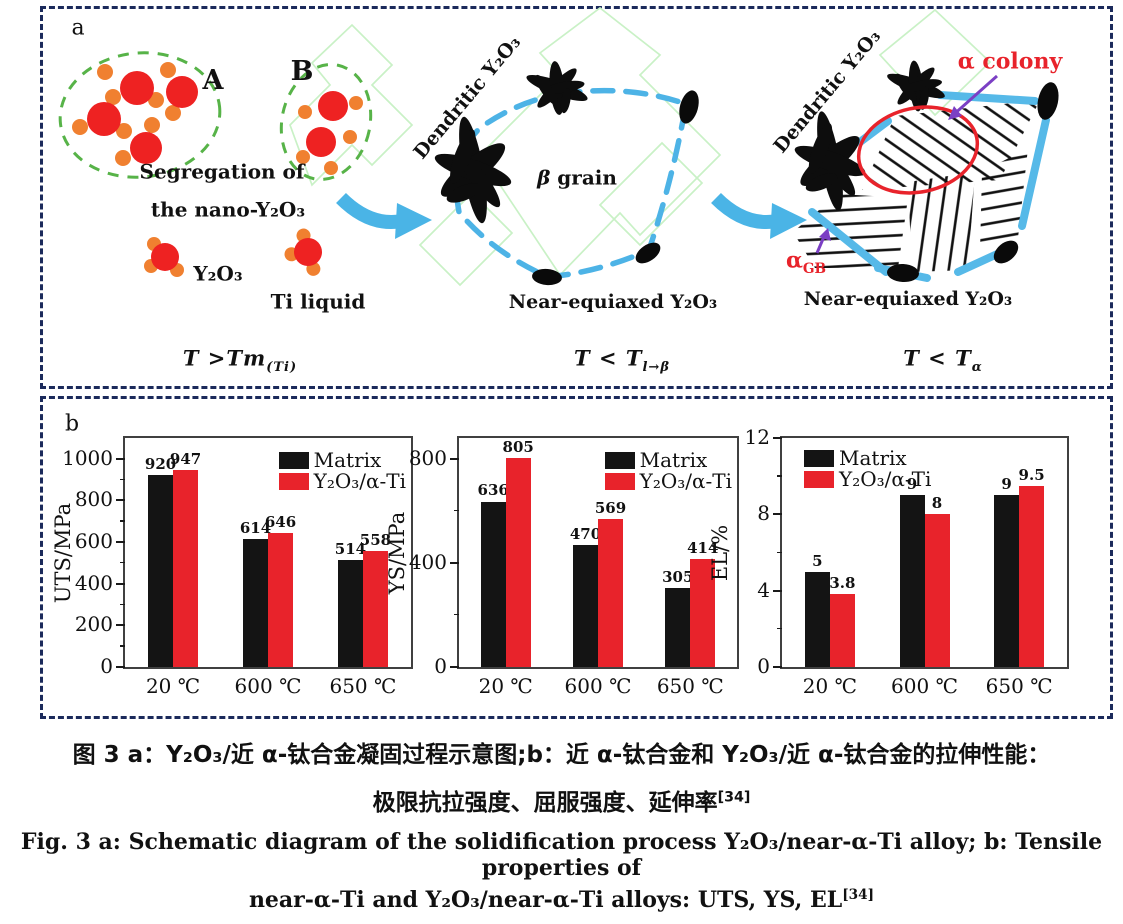 Image resolution: width=1123 pixels, height=924 pixels. Describe the element at coordinates (222, 171) in the screenshot. I see `segregation-label-line1: Segregation of` at that location.